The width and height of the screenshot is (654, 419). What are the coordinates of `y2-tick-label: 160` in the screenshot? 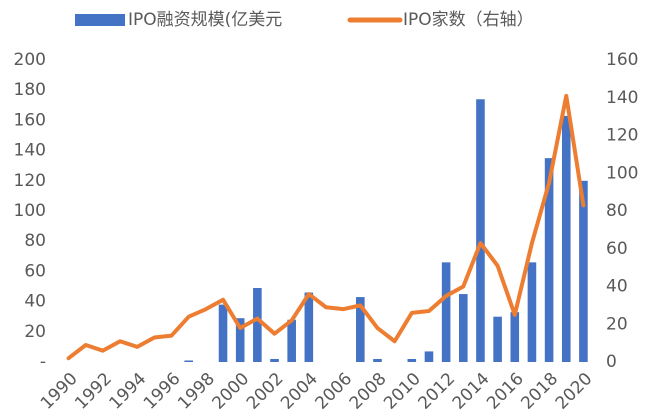 It's located at (622, 60).